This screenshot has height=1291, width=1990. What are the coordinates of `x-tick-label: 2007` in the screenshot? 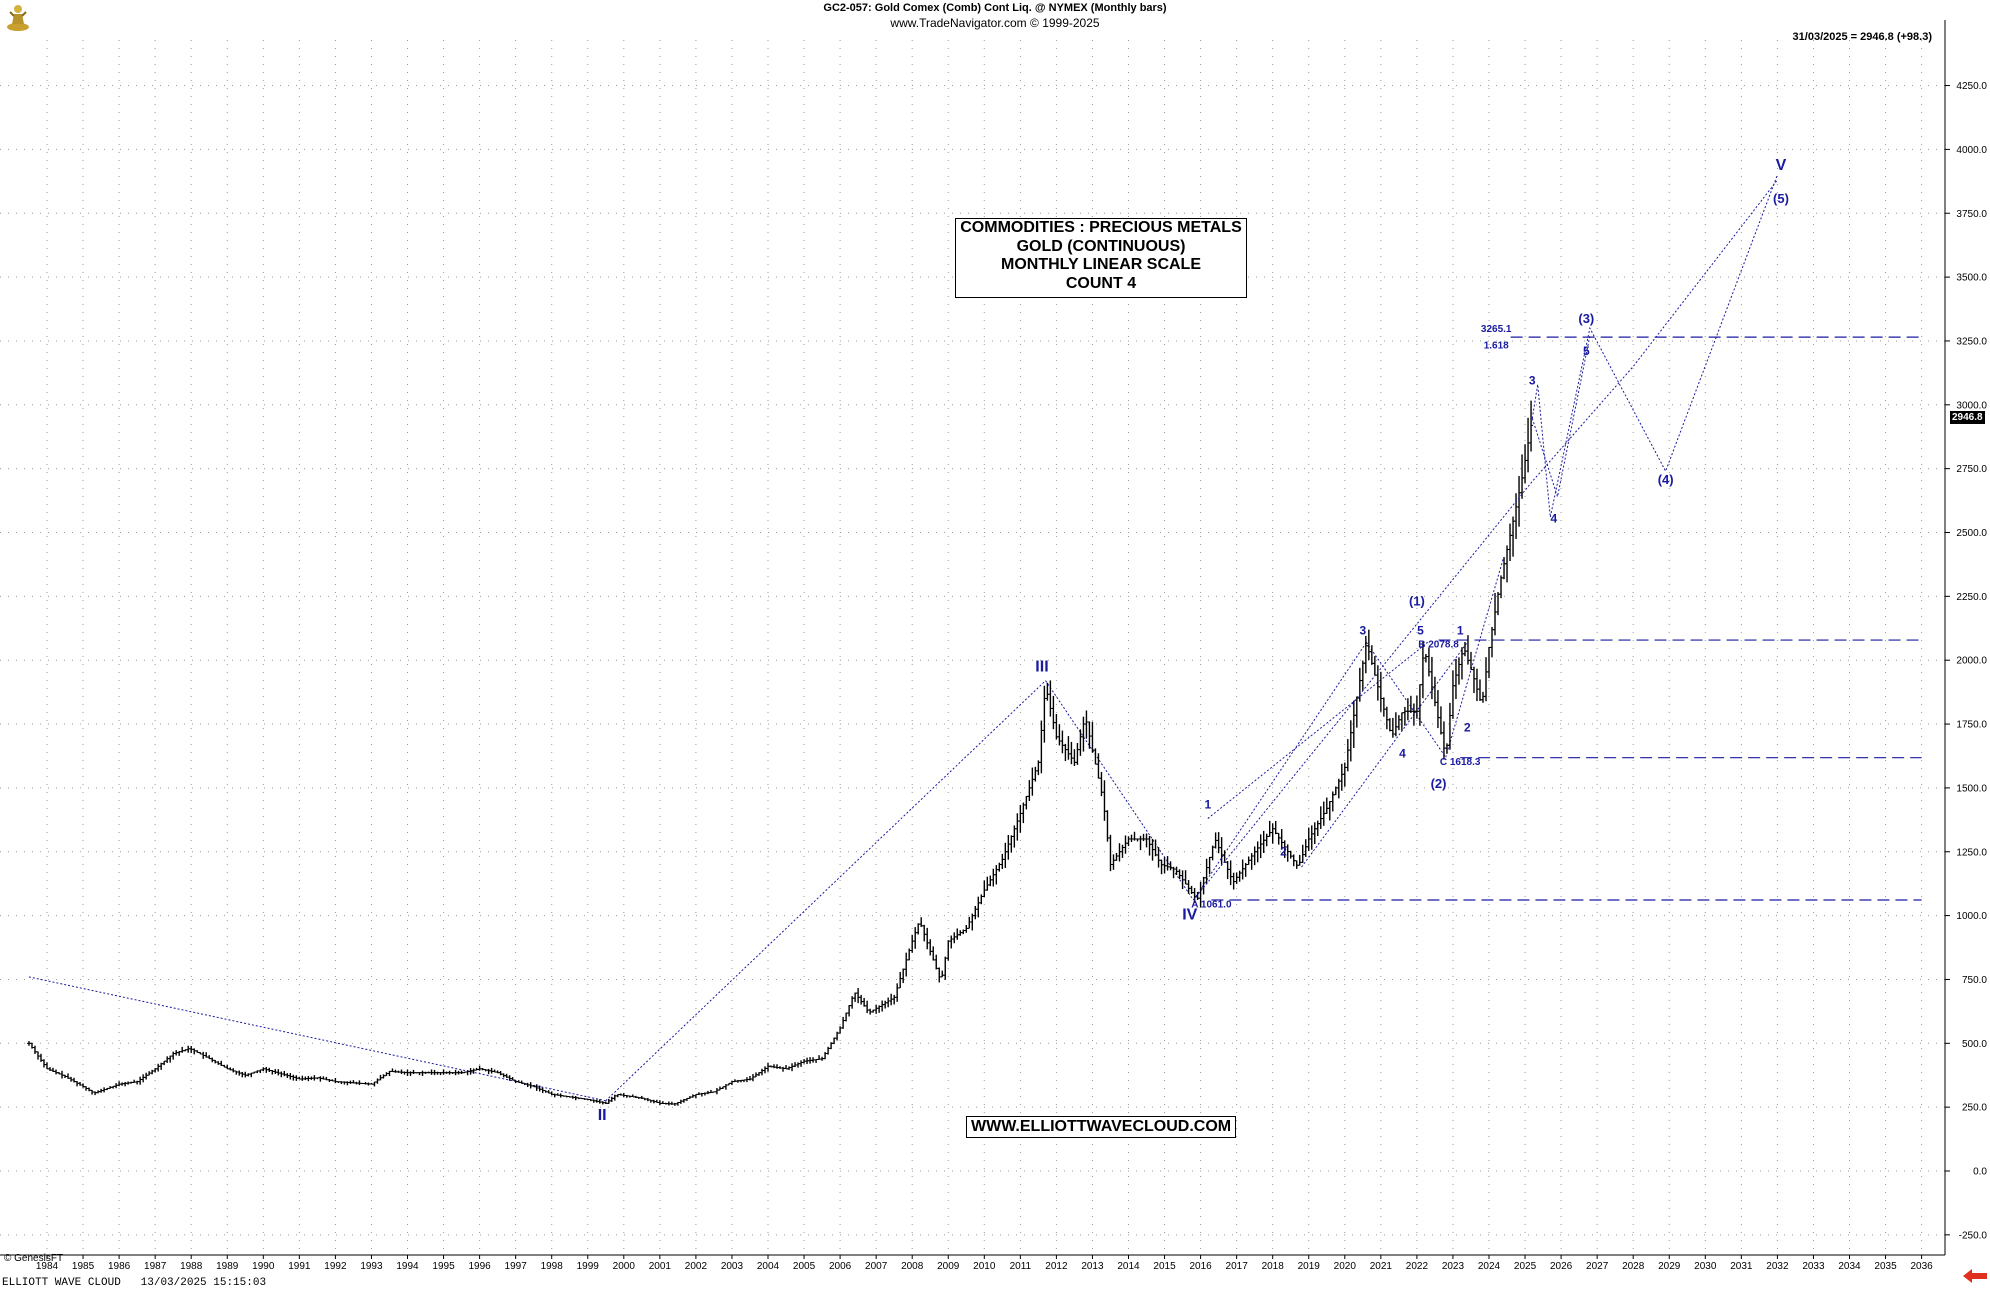 It's located at (876, 1266).